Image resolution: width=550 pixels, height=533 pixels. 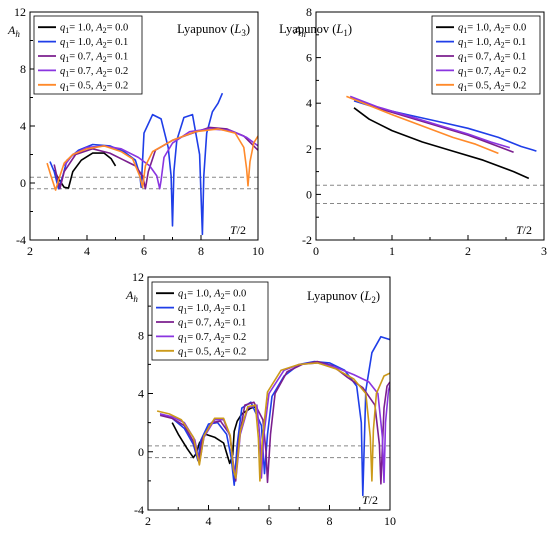 What do you see at coordinates (370, 500) in the screenshot?
I see `x-axis-label-3: T/2` at bounding box center [370, 500].